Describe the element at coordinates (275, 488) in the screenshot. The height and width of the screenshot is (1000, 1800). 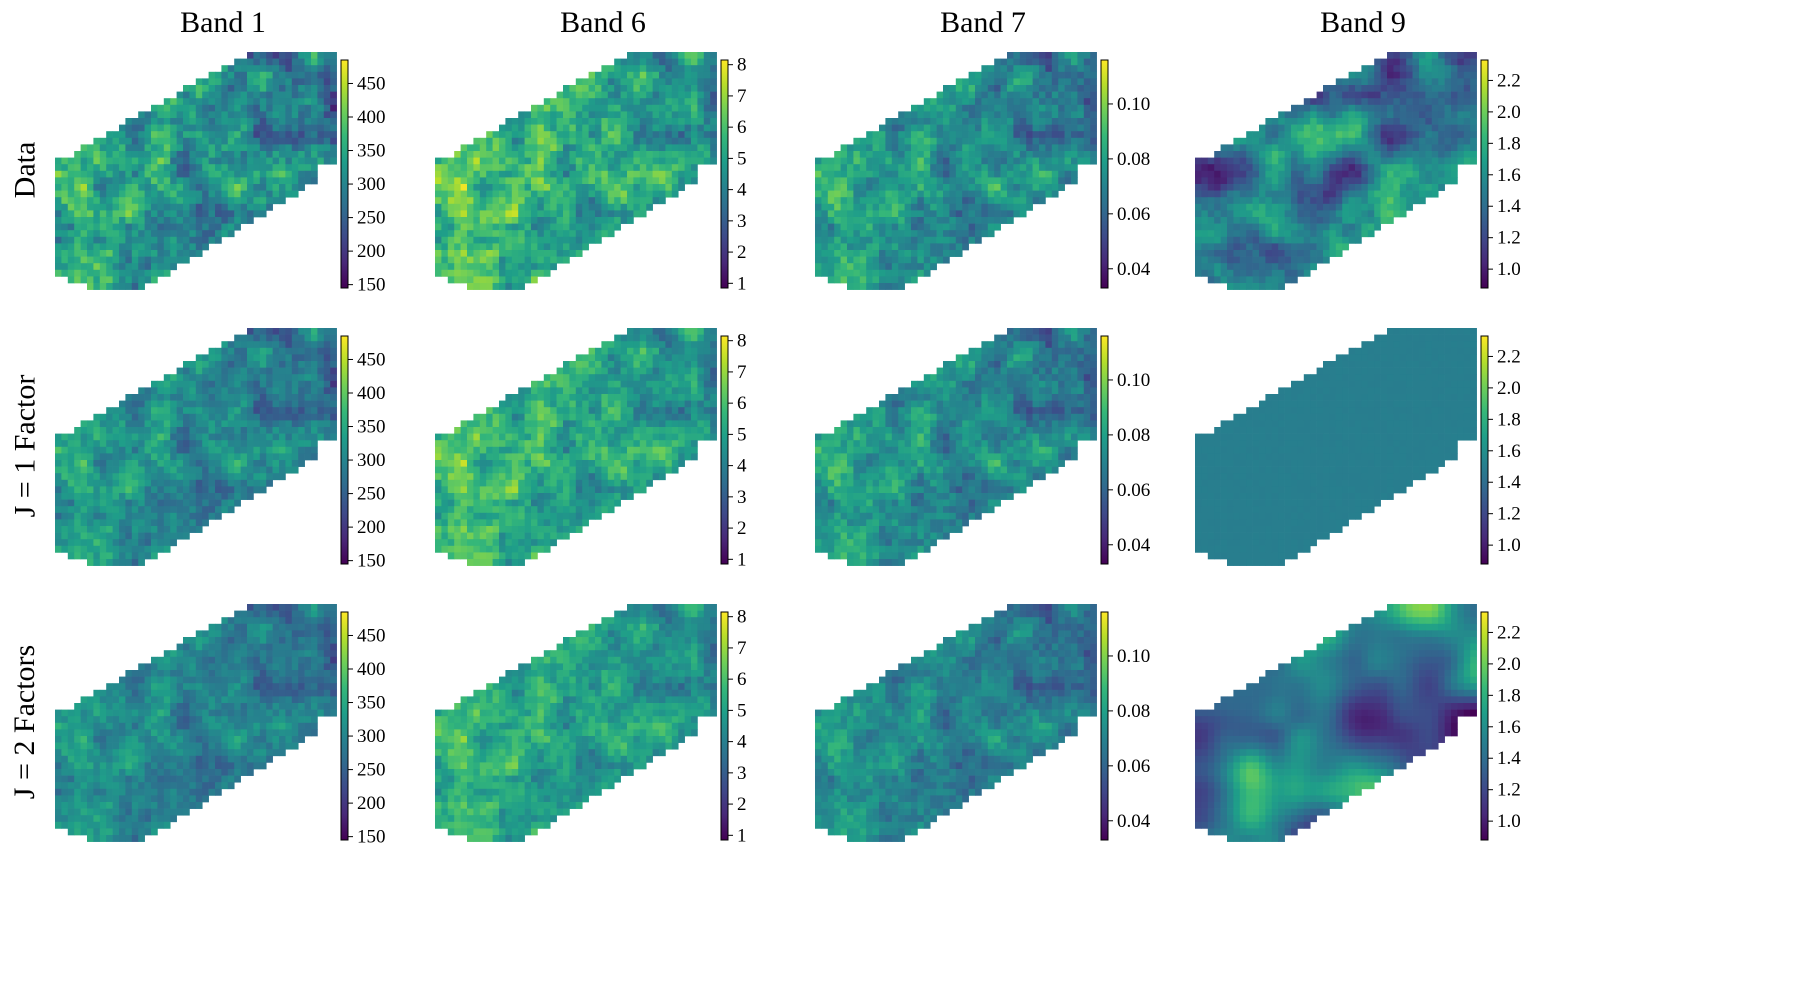
I see `heatmap-panel-band-1-row-2: 150 200 250 300 350 400 450` at that location.